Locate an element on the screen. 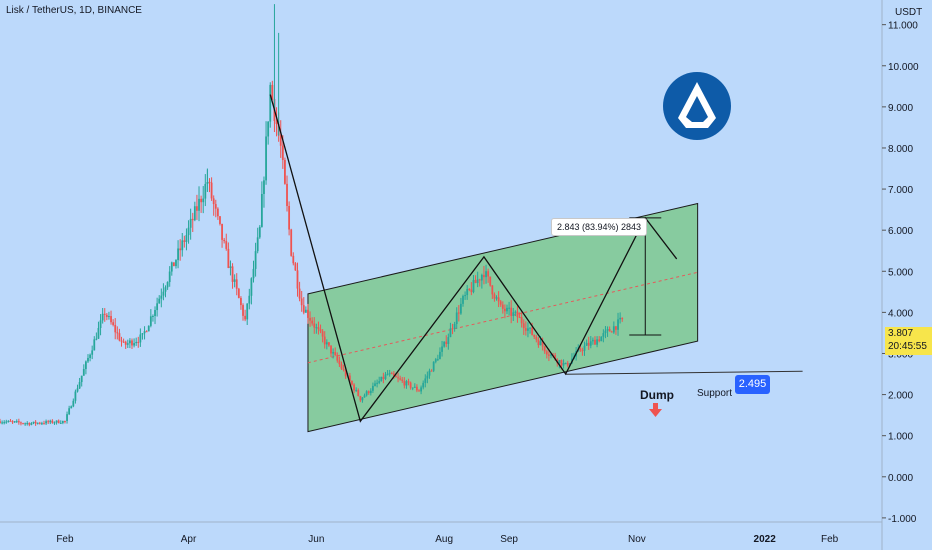 This screenshot has height=550, width=932. x-tick-label: Jun is located at coordinates (316, 539).